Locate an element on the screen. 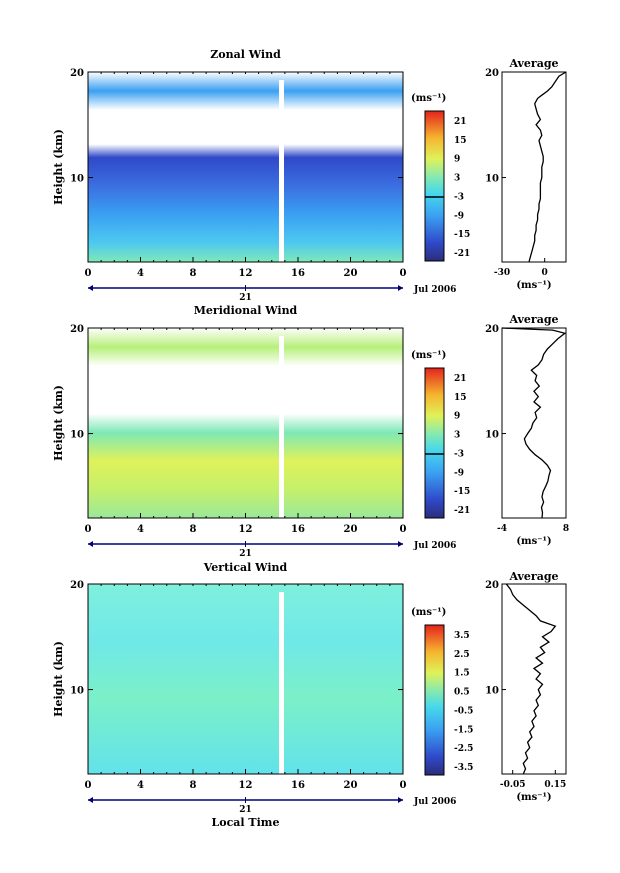 The width and height of the screenshot is (620, 873). average-x-tick-label: 0 is located at coordinates (545, 273).